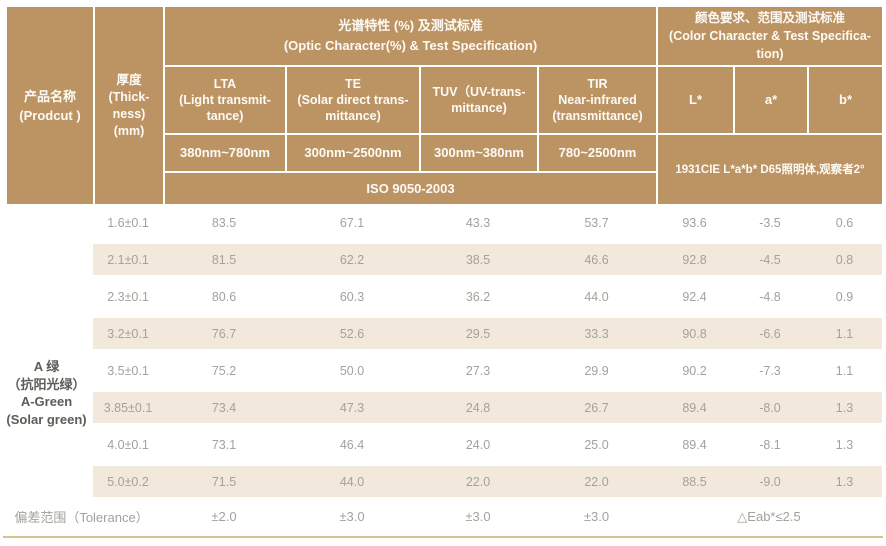  What do you see at coordinates (352, 222) in the screenshot?
I see `te-value: 67.1` at bounding box center [352, 222].